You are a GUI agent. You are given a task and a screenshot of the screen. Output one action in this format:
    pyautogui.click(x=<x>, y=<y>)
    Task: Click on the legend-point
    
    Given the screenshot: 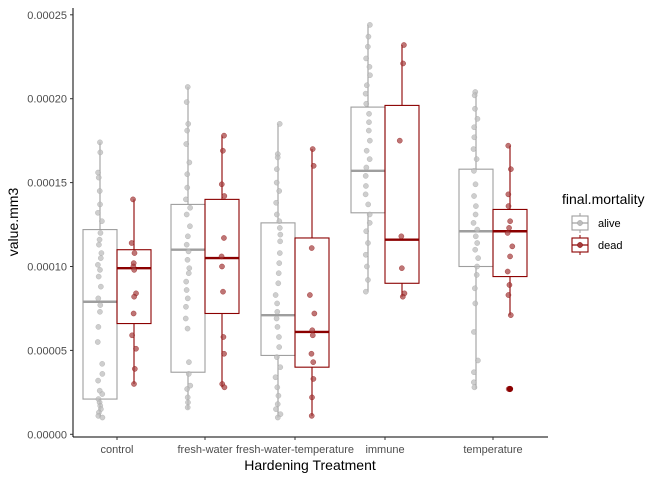 What is the action you would take?
    pyautogui.click(x=580, y=245)
    